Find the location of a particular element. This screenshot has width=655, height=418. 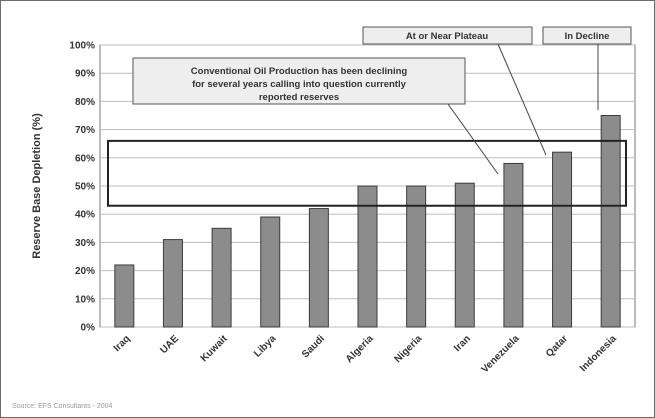

bar-algeria is located at coordinates (367, 256).